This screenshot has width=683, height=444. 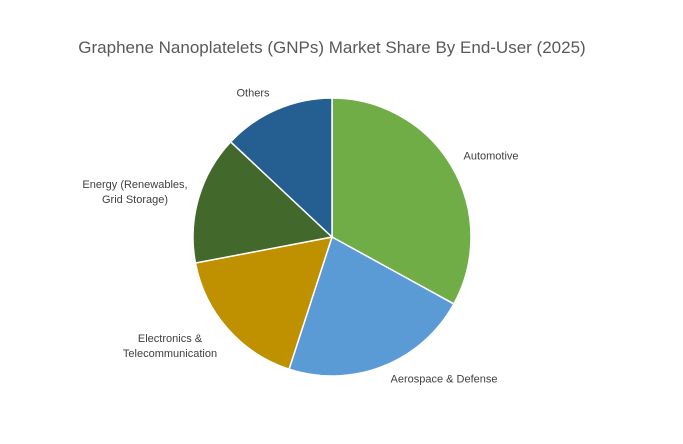 I want to click on slice-label: Electronics & Telecommunication, so click(x=170, y=346).